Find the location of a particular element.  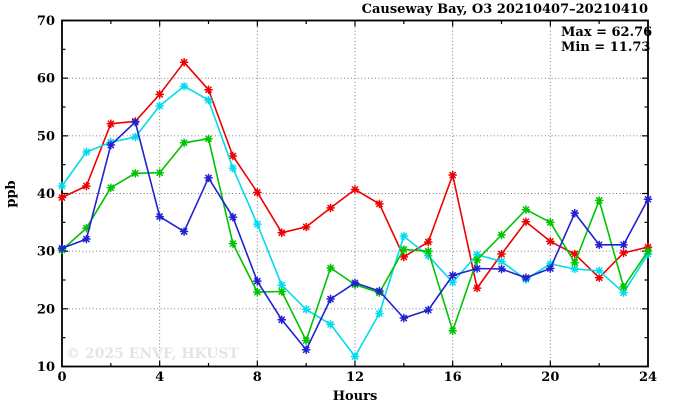

max-value-label: Max = 62.76 is located at coordinates (606, 32).